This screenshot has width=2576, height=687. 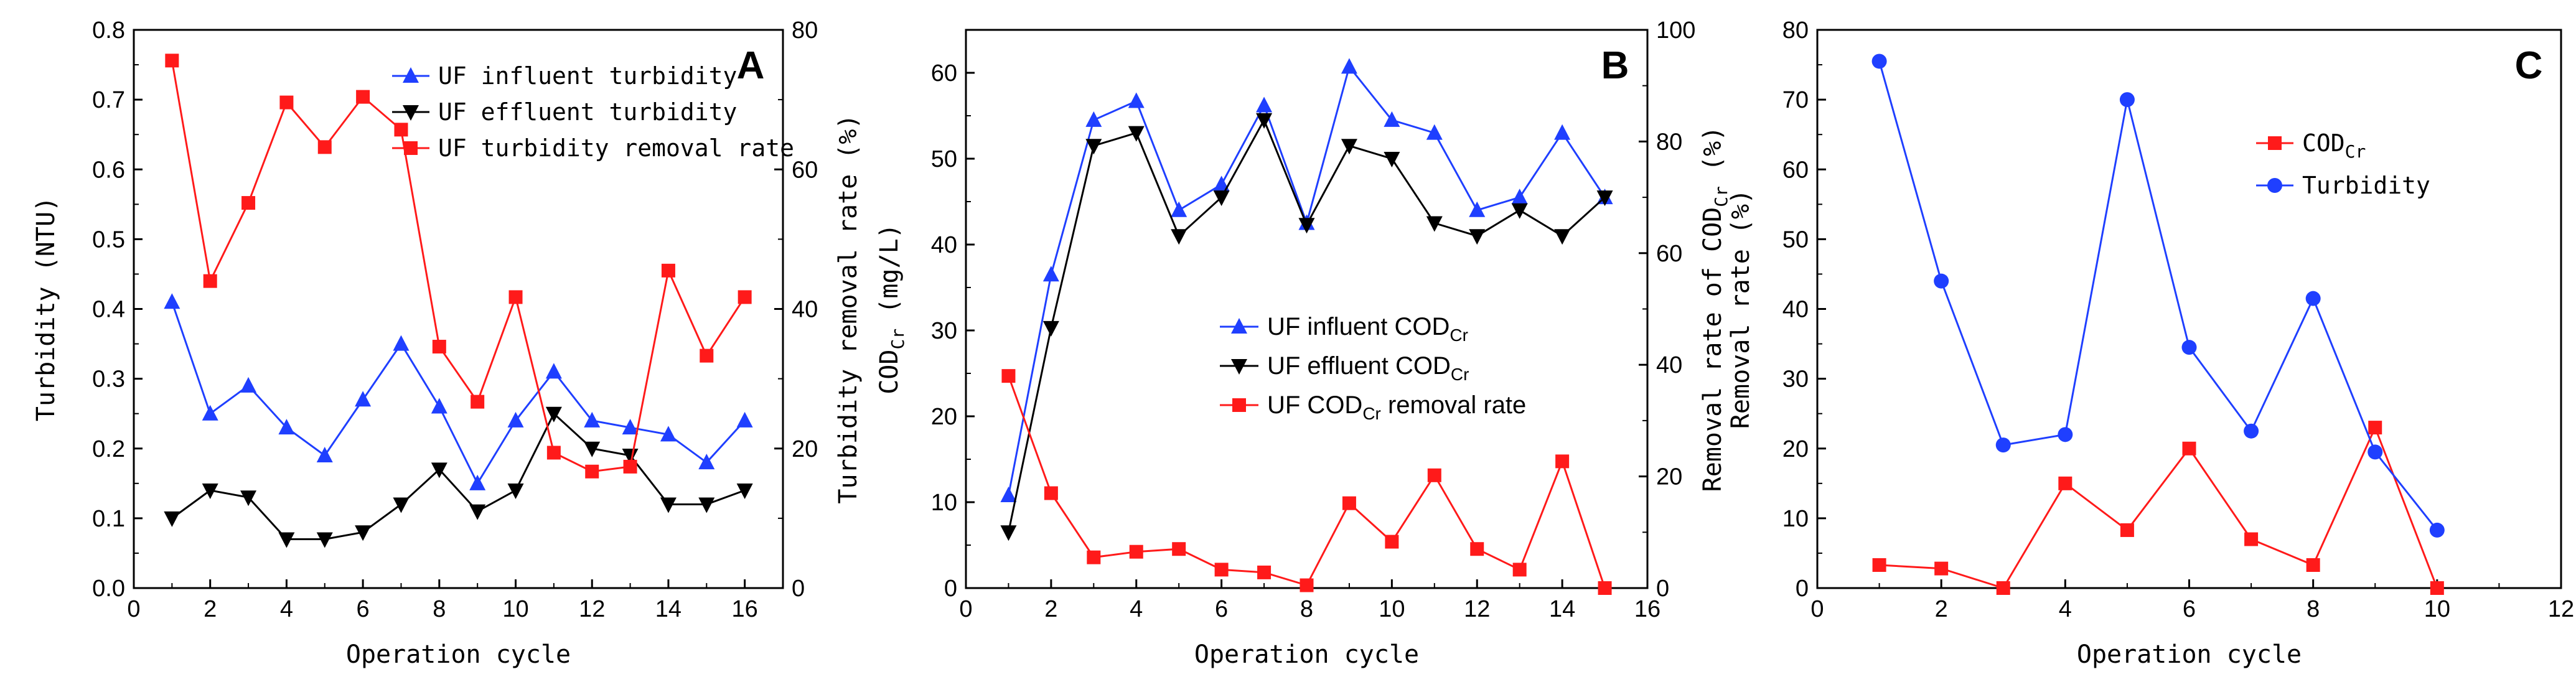 What do you see at coordinates (108, 30) in the screenshot?
I see `y-left-tick-label: 0.8` at bounding box center [108, 30].